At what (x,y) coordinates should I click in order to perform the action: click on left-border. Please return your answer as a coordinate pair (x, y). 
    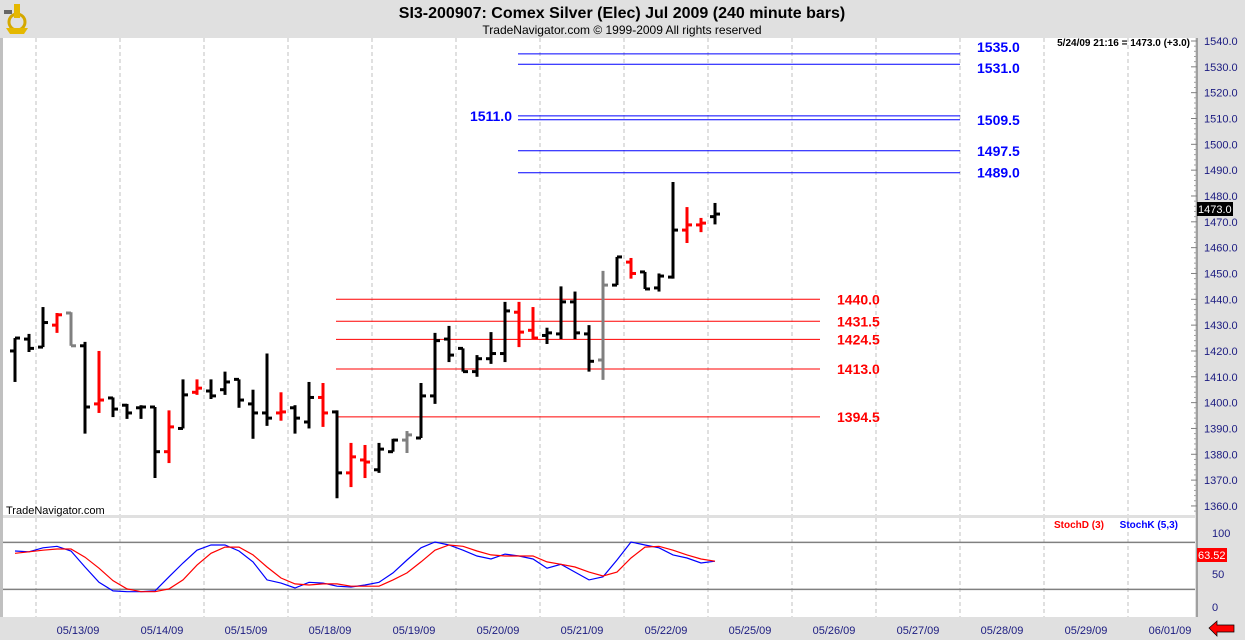
    Looking at the image, I should click on (1, 327).